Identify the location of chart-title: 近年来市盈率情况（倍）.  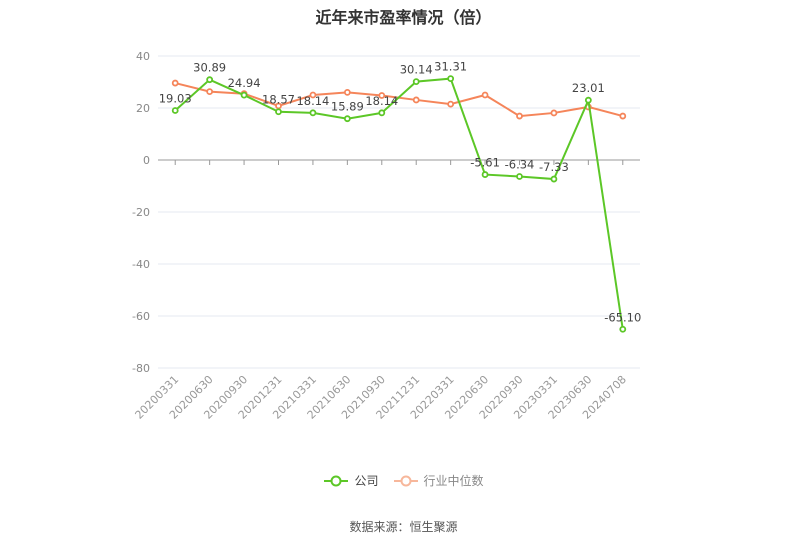
(403, 17).